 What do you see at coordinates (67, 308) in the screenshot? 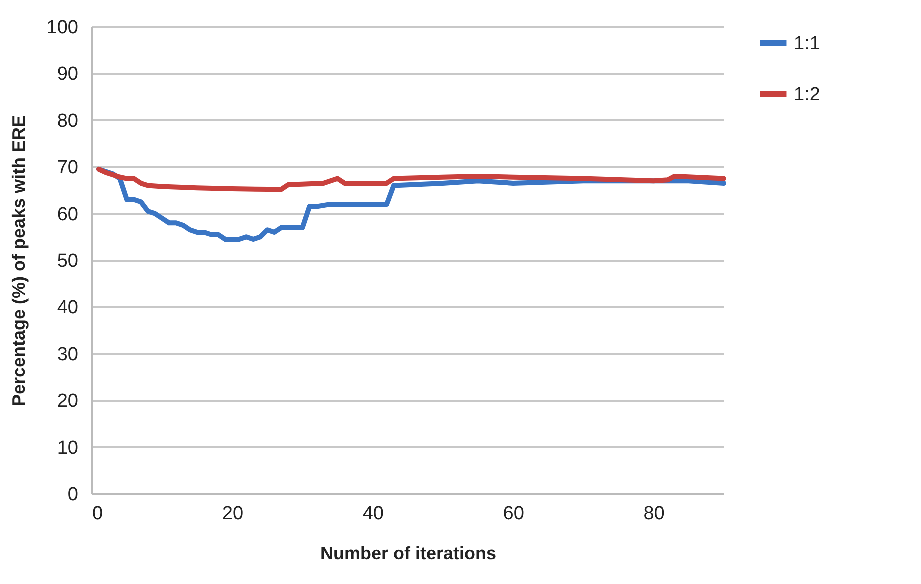
I see `y-tick-label: 40` at bounding box center [67, 308].